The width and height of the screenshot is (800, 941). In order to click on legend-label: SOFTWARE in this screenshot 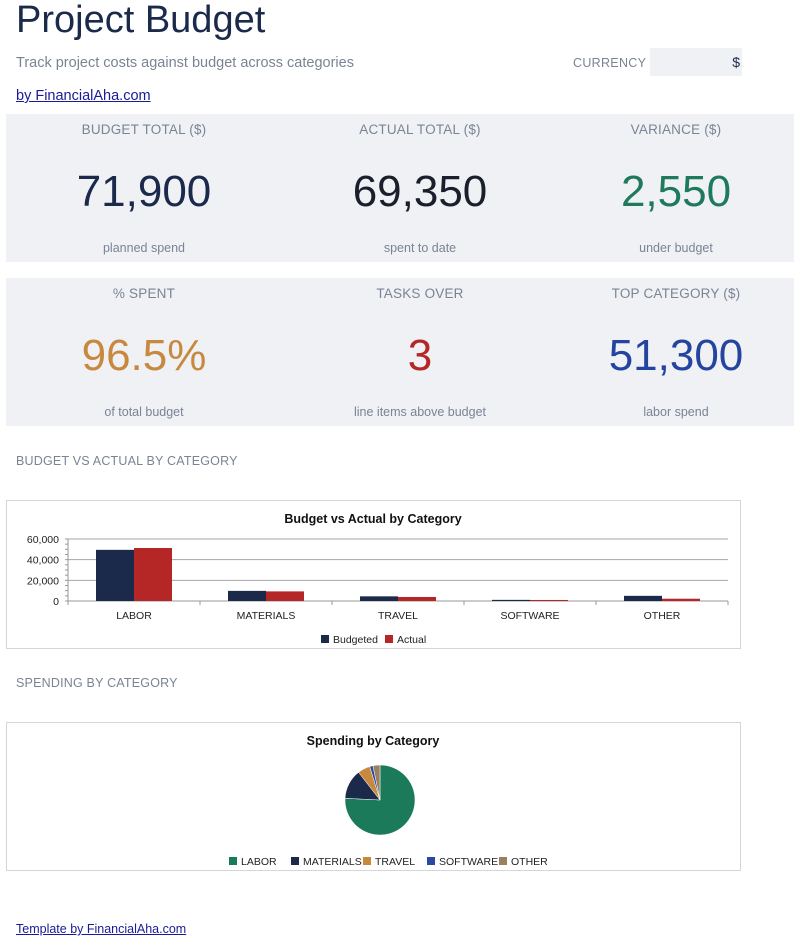, I will do `click(468, 862)`.